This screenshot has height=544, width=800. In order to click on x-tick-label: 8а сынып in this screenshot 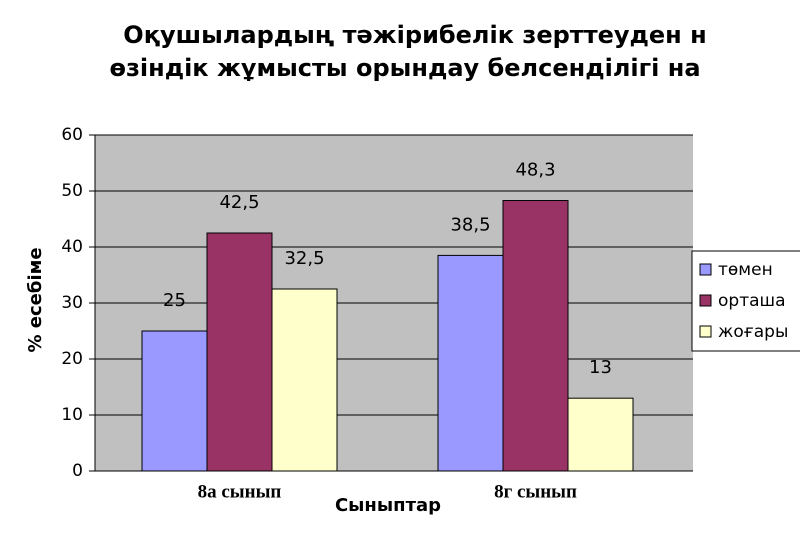, I will do `click(240, 491)`.